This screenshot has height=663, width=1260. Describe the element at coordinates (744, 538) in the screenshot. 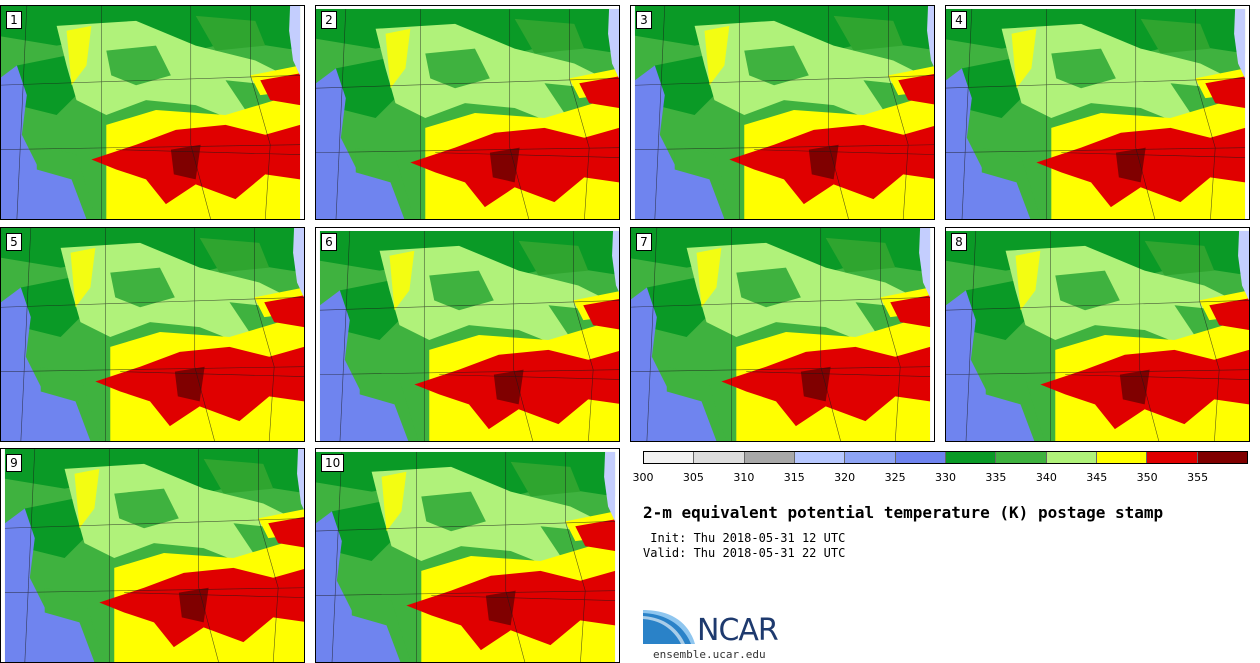

I see `init-time: Init: Thu 2018-05-31 12 UTC` at that location.